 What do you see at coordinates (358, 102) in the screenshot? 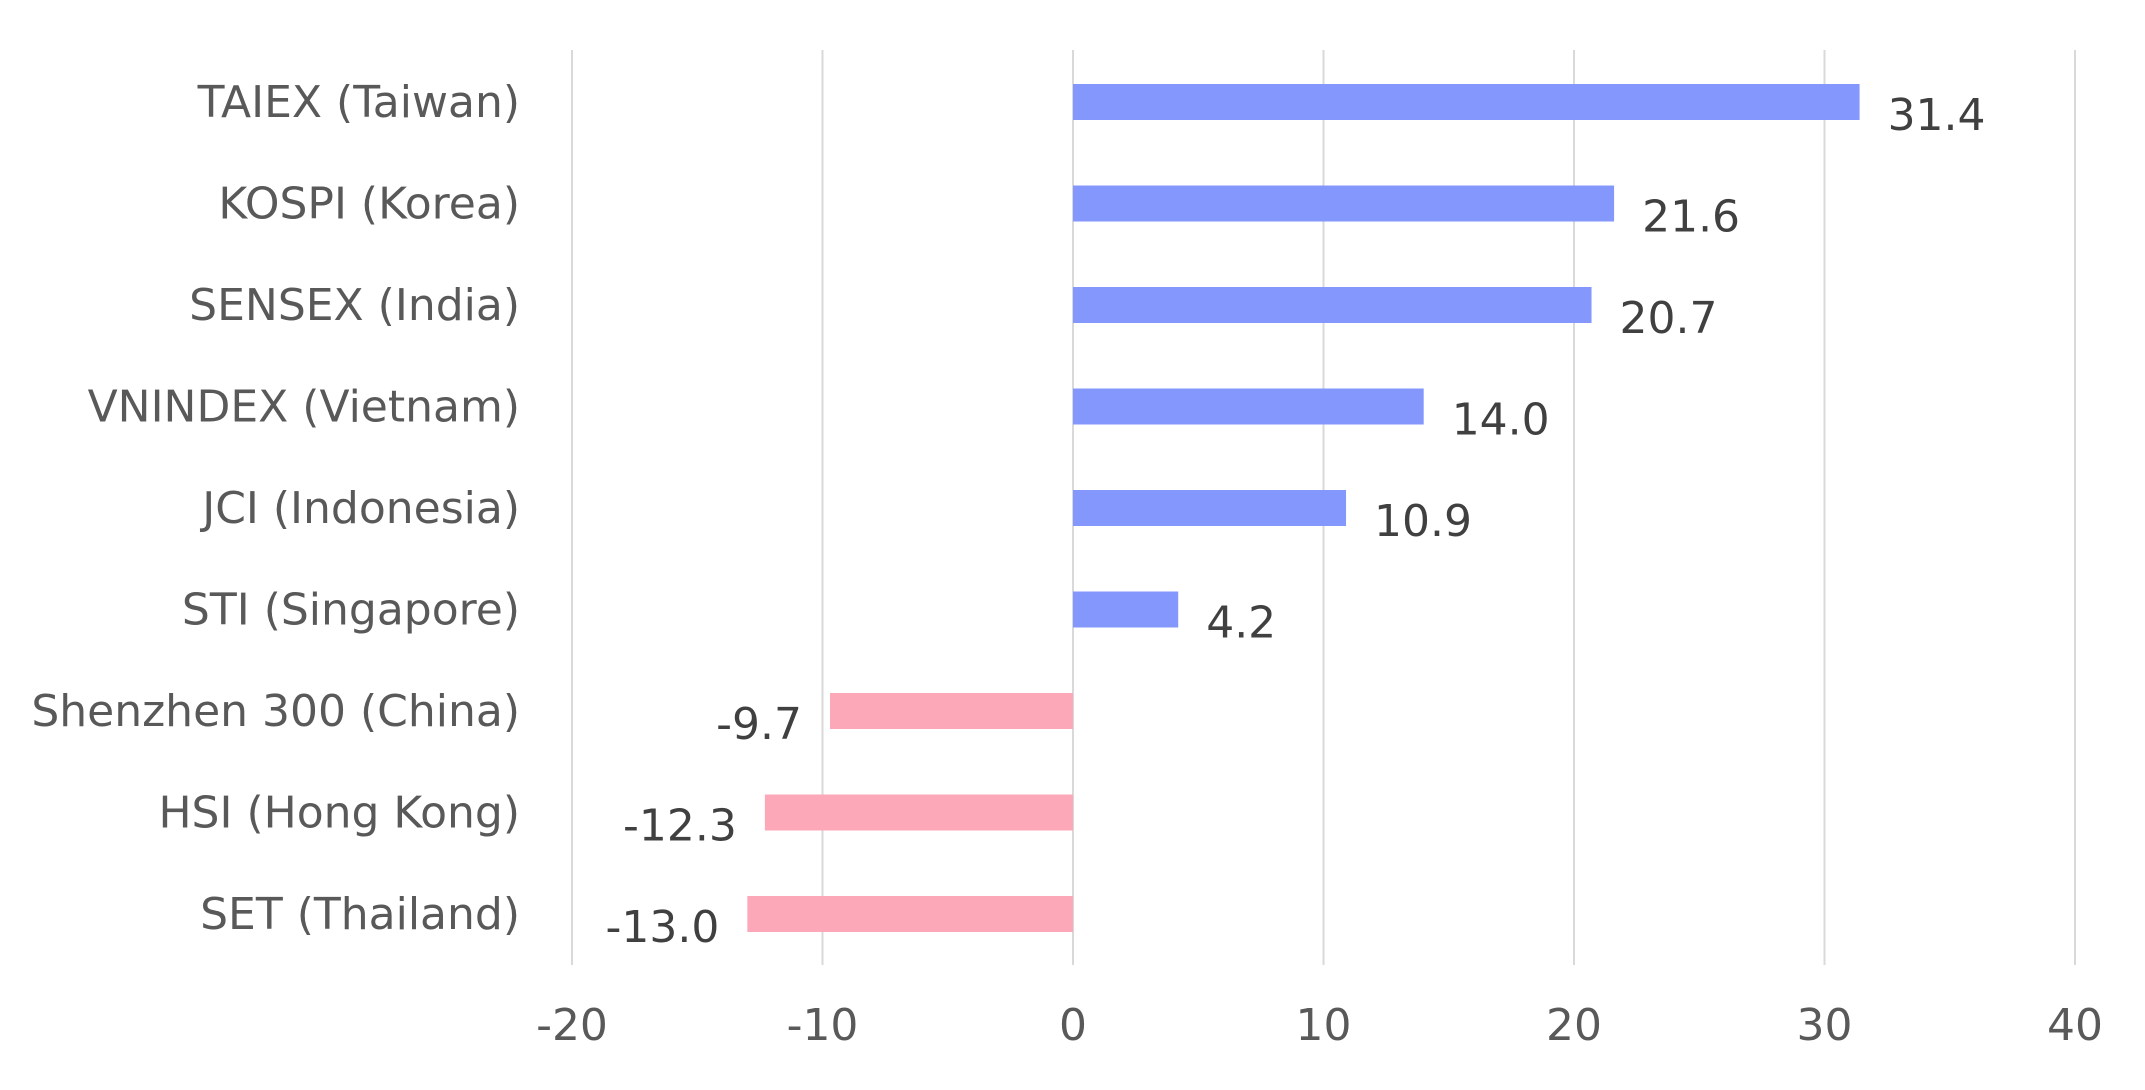
I see `category-label: TAIEX (Taiwan)` at bounding box center [358, 102].